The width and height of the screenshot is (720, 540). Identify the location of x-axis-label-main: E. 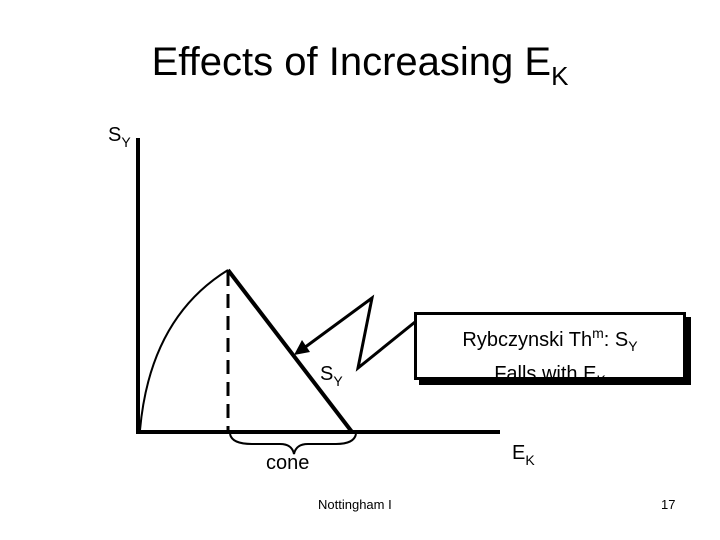
(519, 453).